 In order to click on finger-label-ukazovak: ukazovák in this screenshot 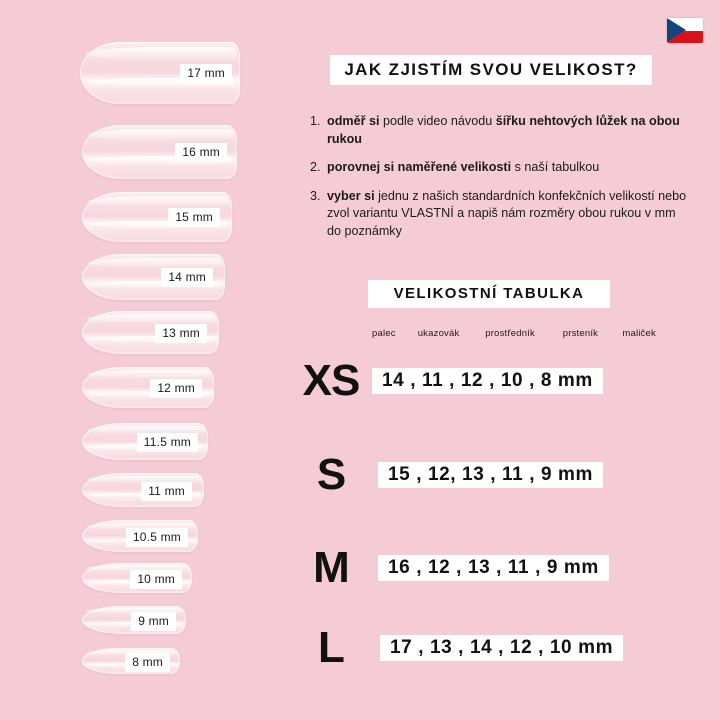, I will do `click(438, 333)`.